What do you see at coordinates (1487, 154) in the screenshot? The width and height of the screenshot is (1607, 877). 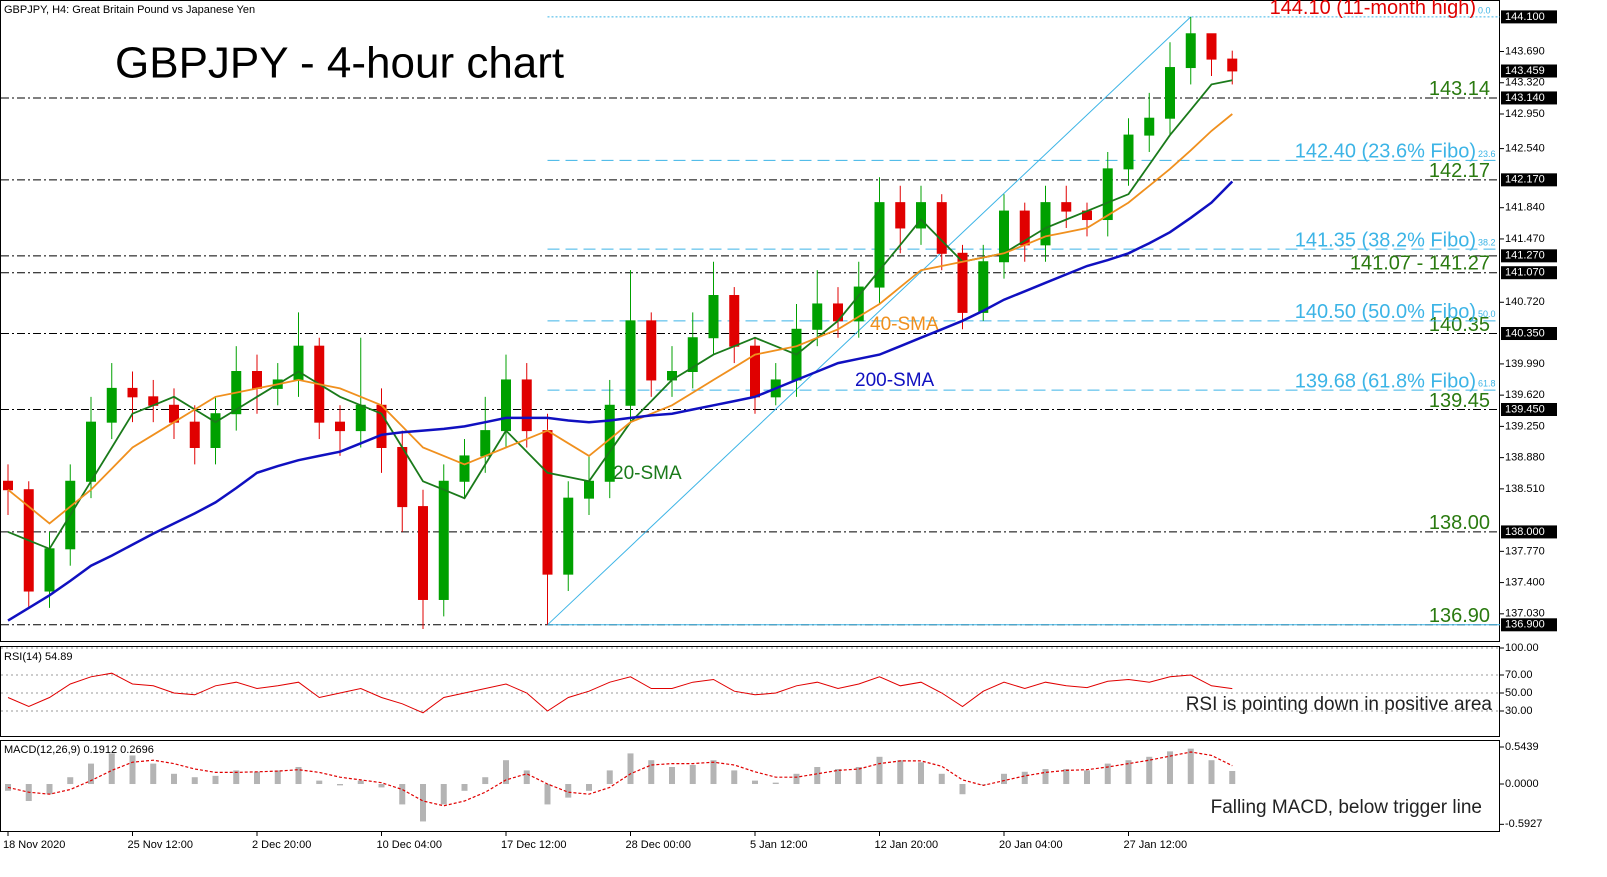 I see `fibo-ratio: 23.6` at bounding box center [1487, 154].